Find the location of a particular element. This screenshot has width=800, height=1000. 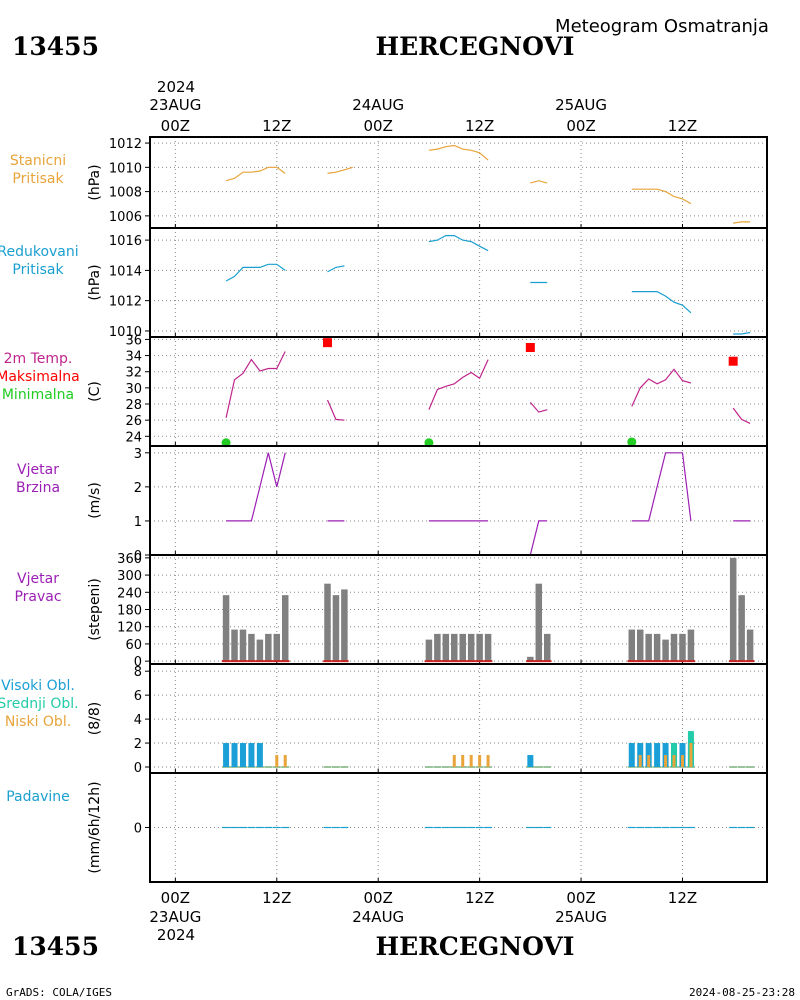

y-tick-label: 1 is located at coordinates (138, 522).